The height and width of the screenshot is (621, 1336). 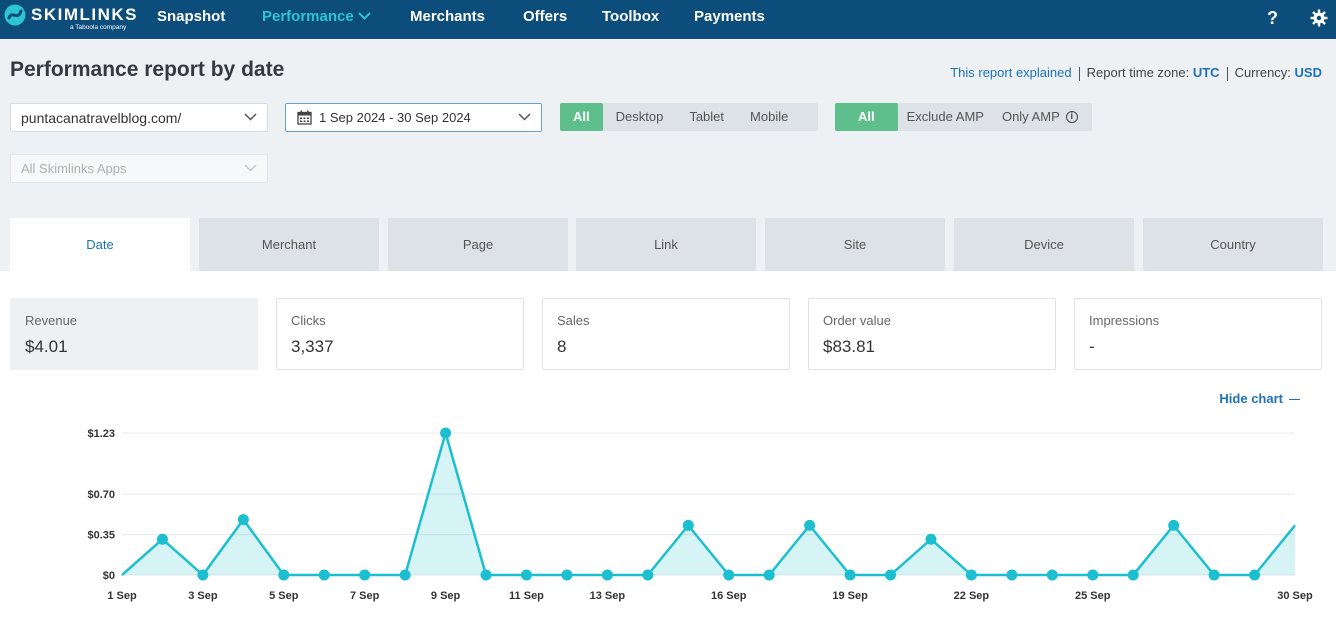 I want to click on kpi-value: 8, so click(x=562, y=346).